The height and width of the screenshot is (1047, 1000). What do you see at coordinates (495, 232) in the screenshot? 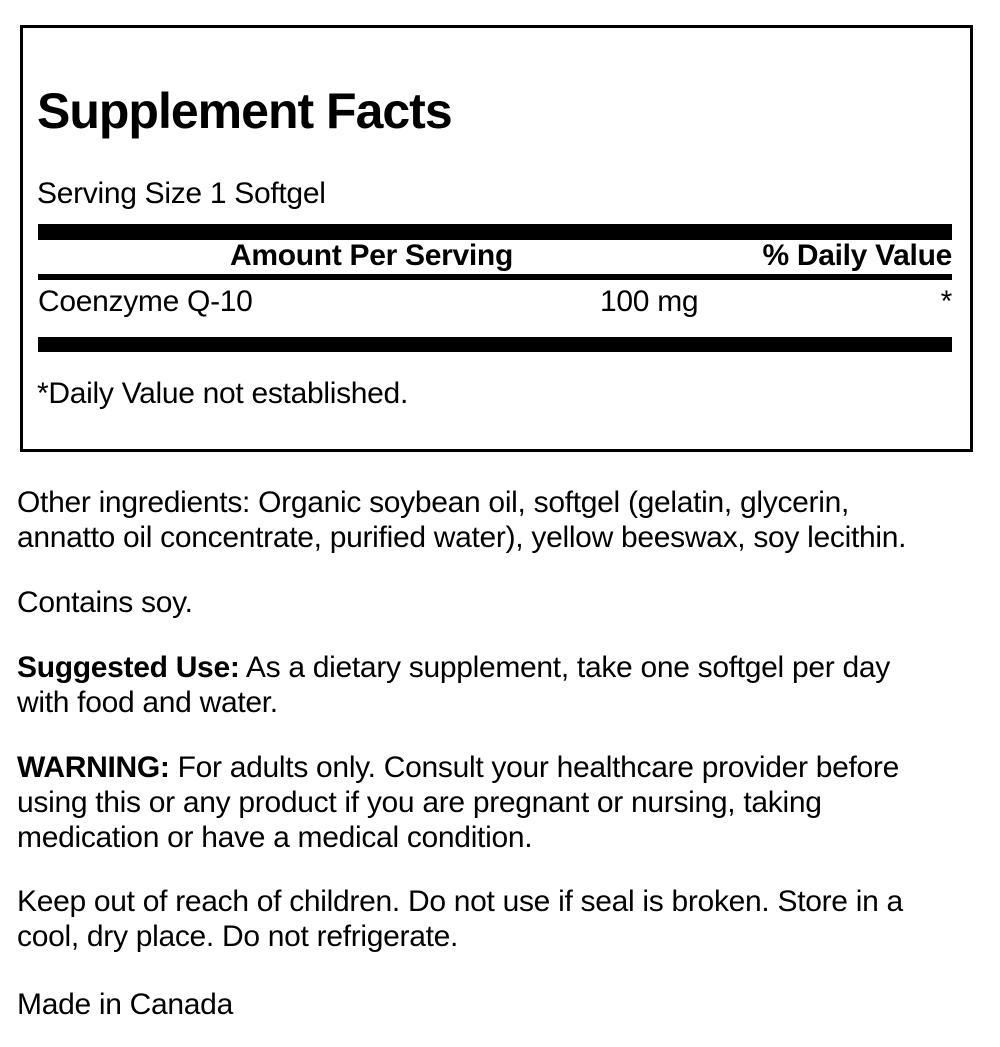
I see `thick-rule-top` at bounding box center [495, 232].